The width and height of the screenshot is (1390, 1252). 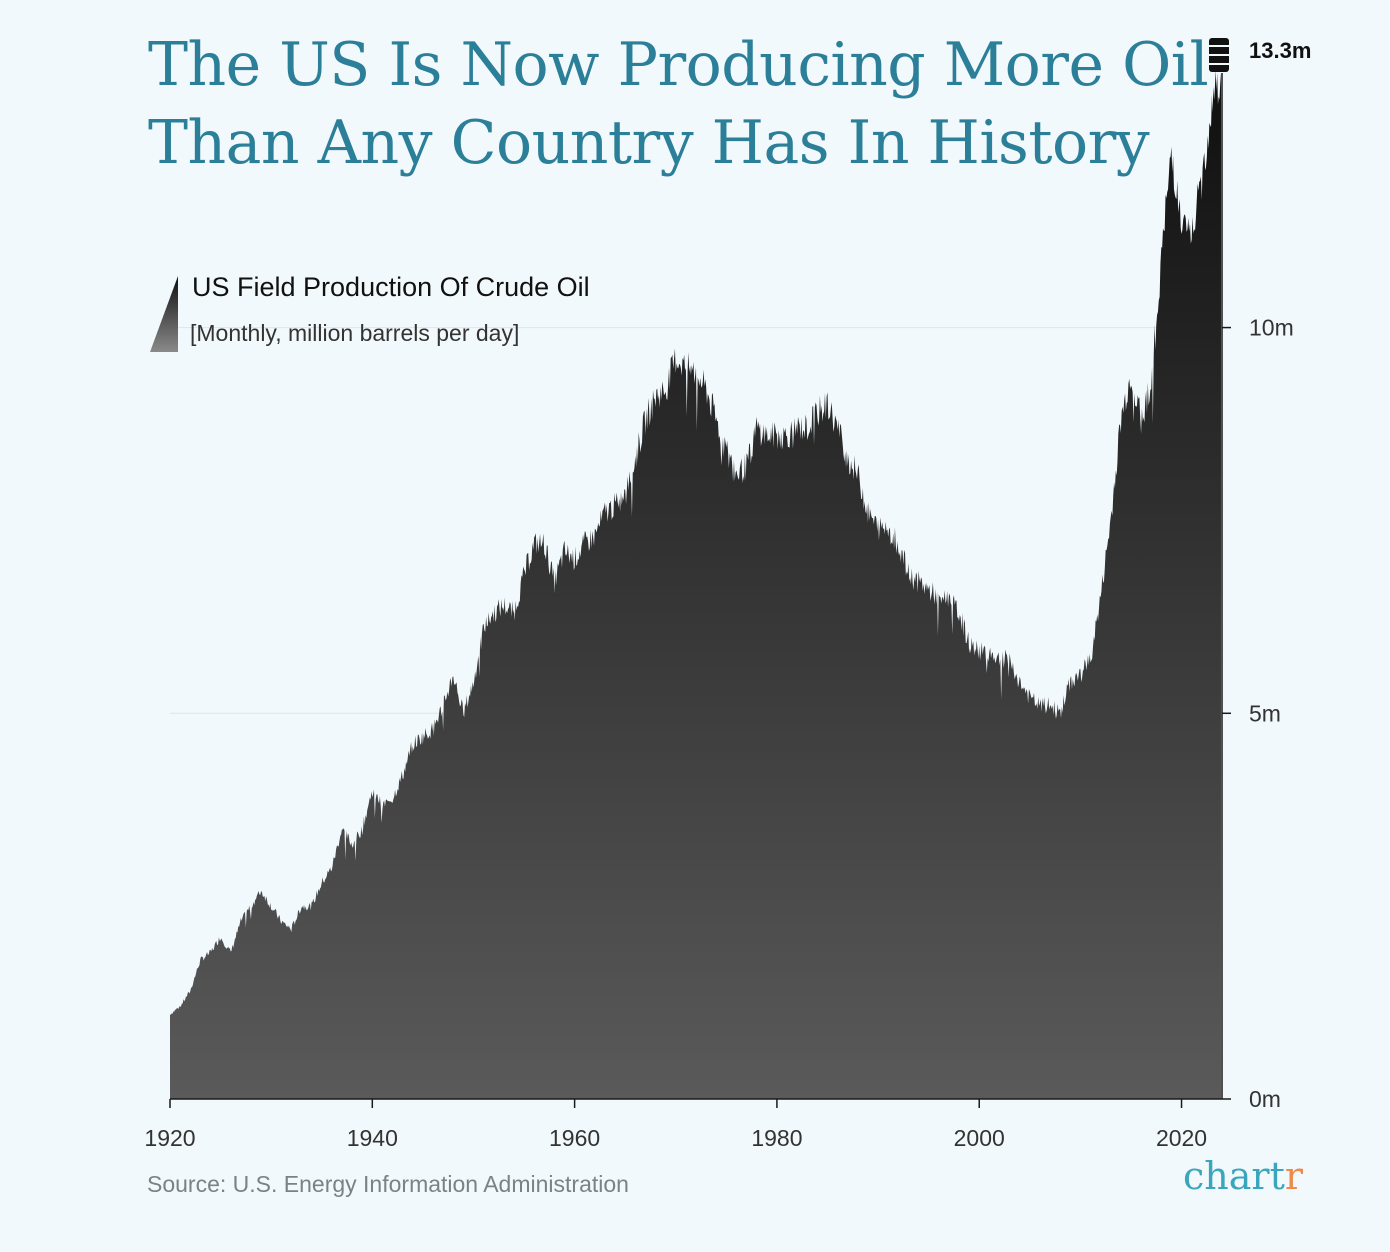 What do you see at coordinates (372, 1138) in the screenshot?
I see `x-tick-label: 1940` at bounding box center [372, 1138].